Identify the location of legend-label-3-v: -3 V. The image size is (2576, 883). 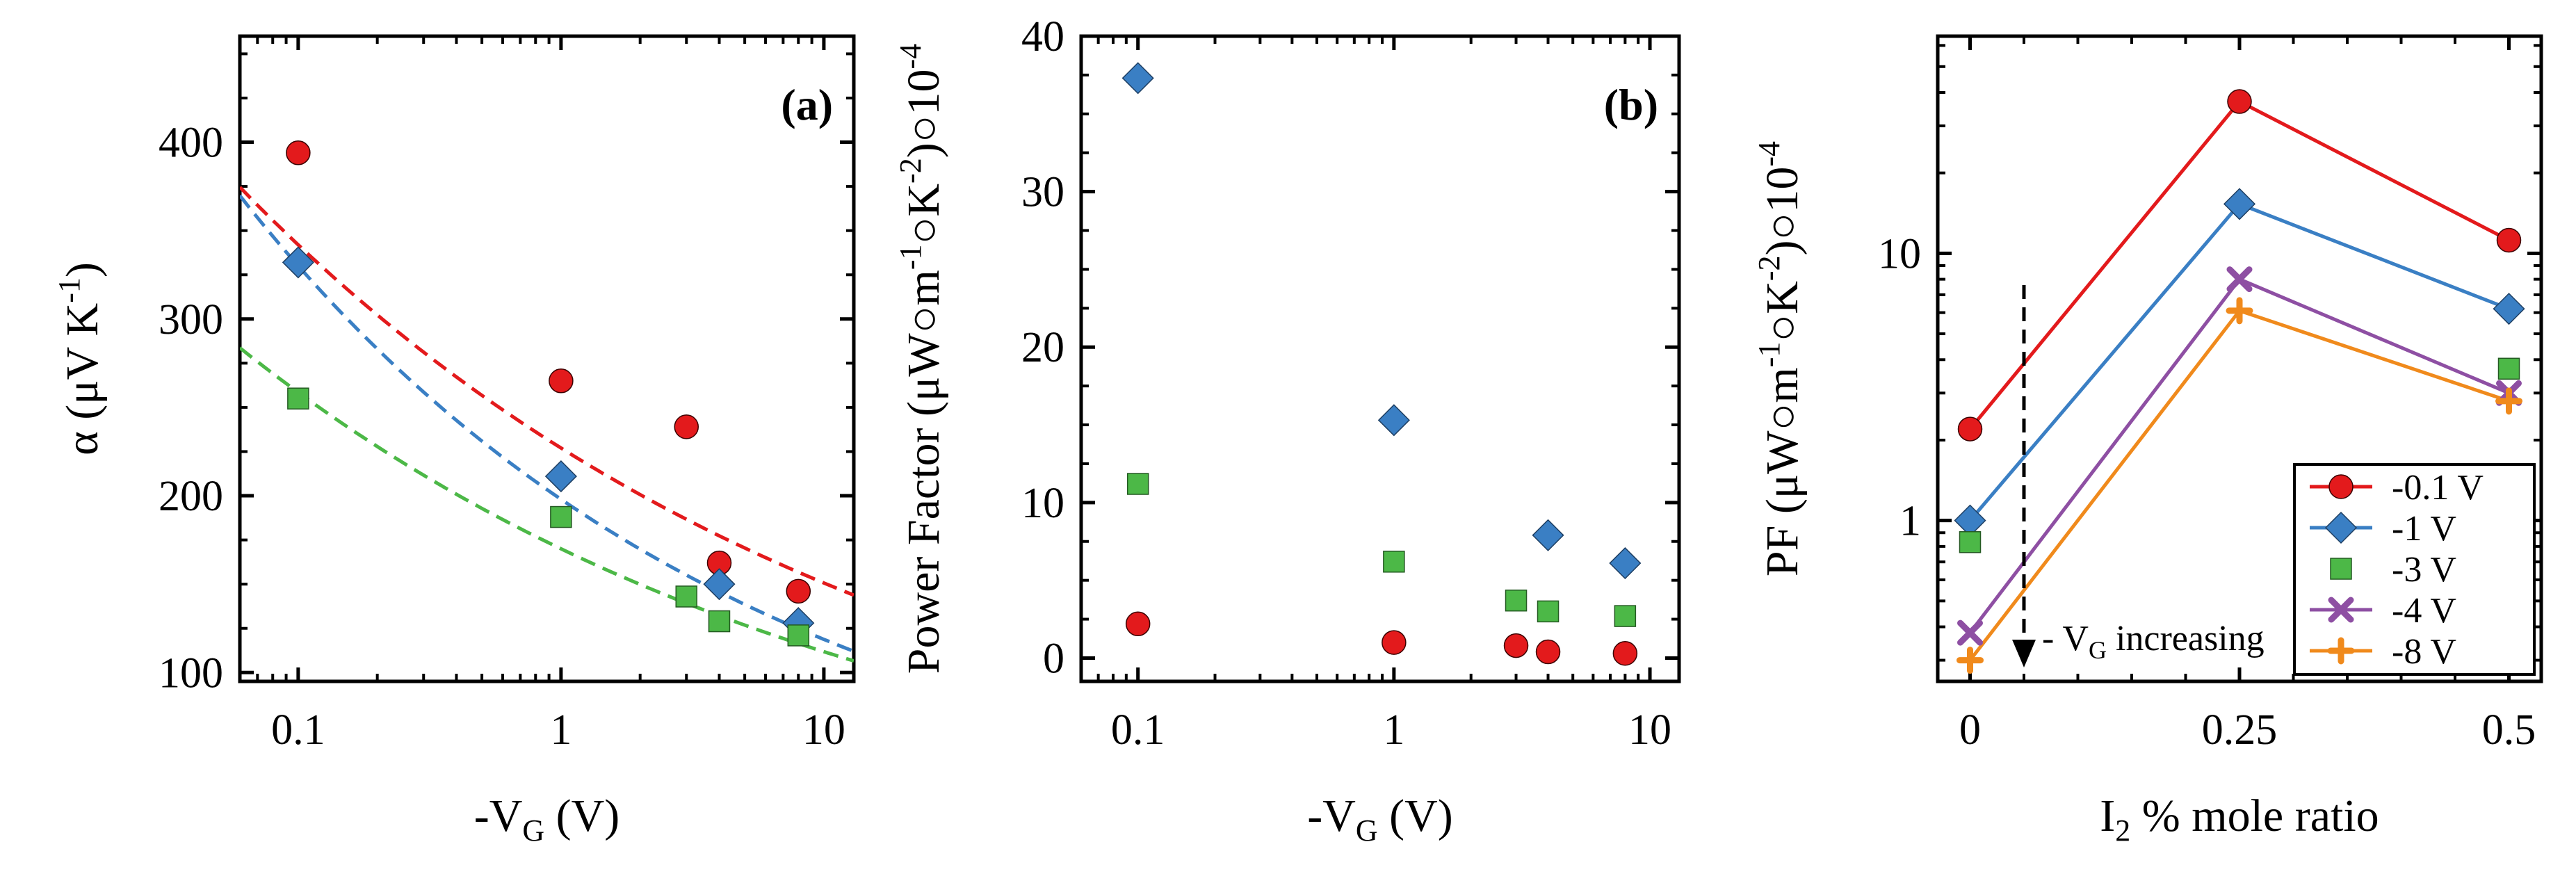
(2424, 570).